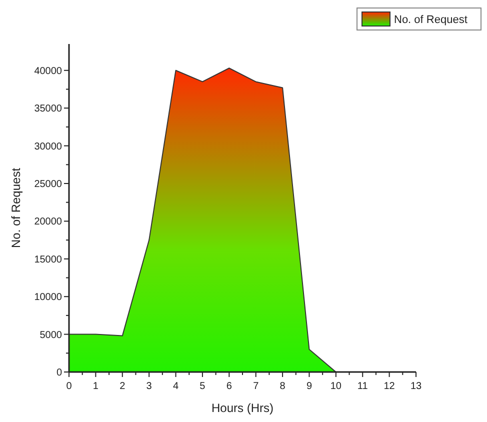 The height and width of the screenshot is (422, 487). I want to click on y-tick-label: 10000, so click(48, 298).